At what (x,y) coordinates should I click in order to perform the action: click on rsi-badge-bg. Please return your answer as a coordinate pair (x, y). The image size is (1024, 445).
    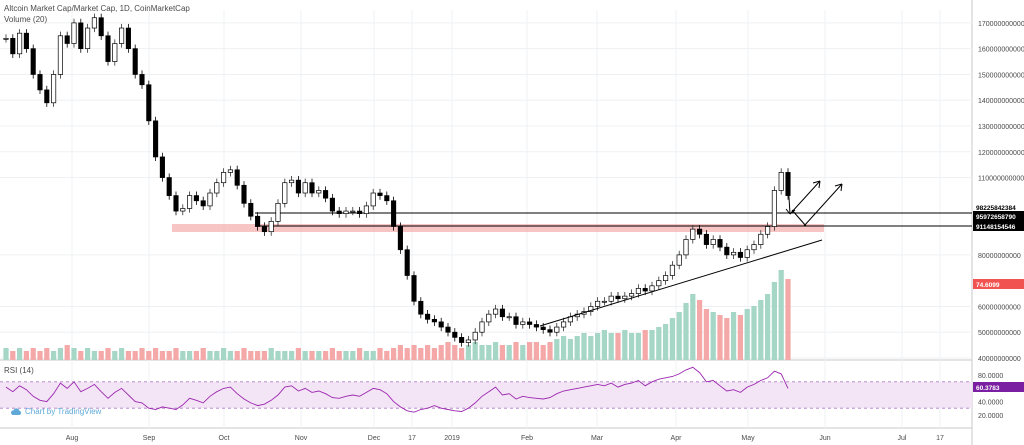
    Looking at the image, I should click on (998, 387).